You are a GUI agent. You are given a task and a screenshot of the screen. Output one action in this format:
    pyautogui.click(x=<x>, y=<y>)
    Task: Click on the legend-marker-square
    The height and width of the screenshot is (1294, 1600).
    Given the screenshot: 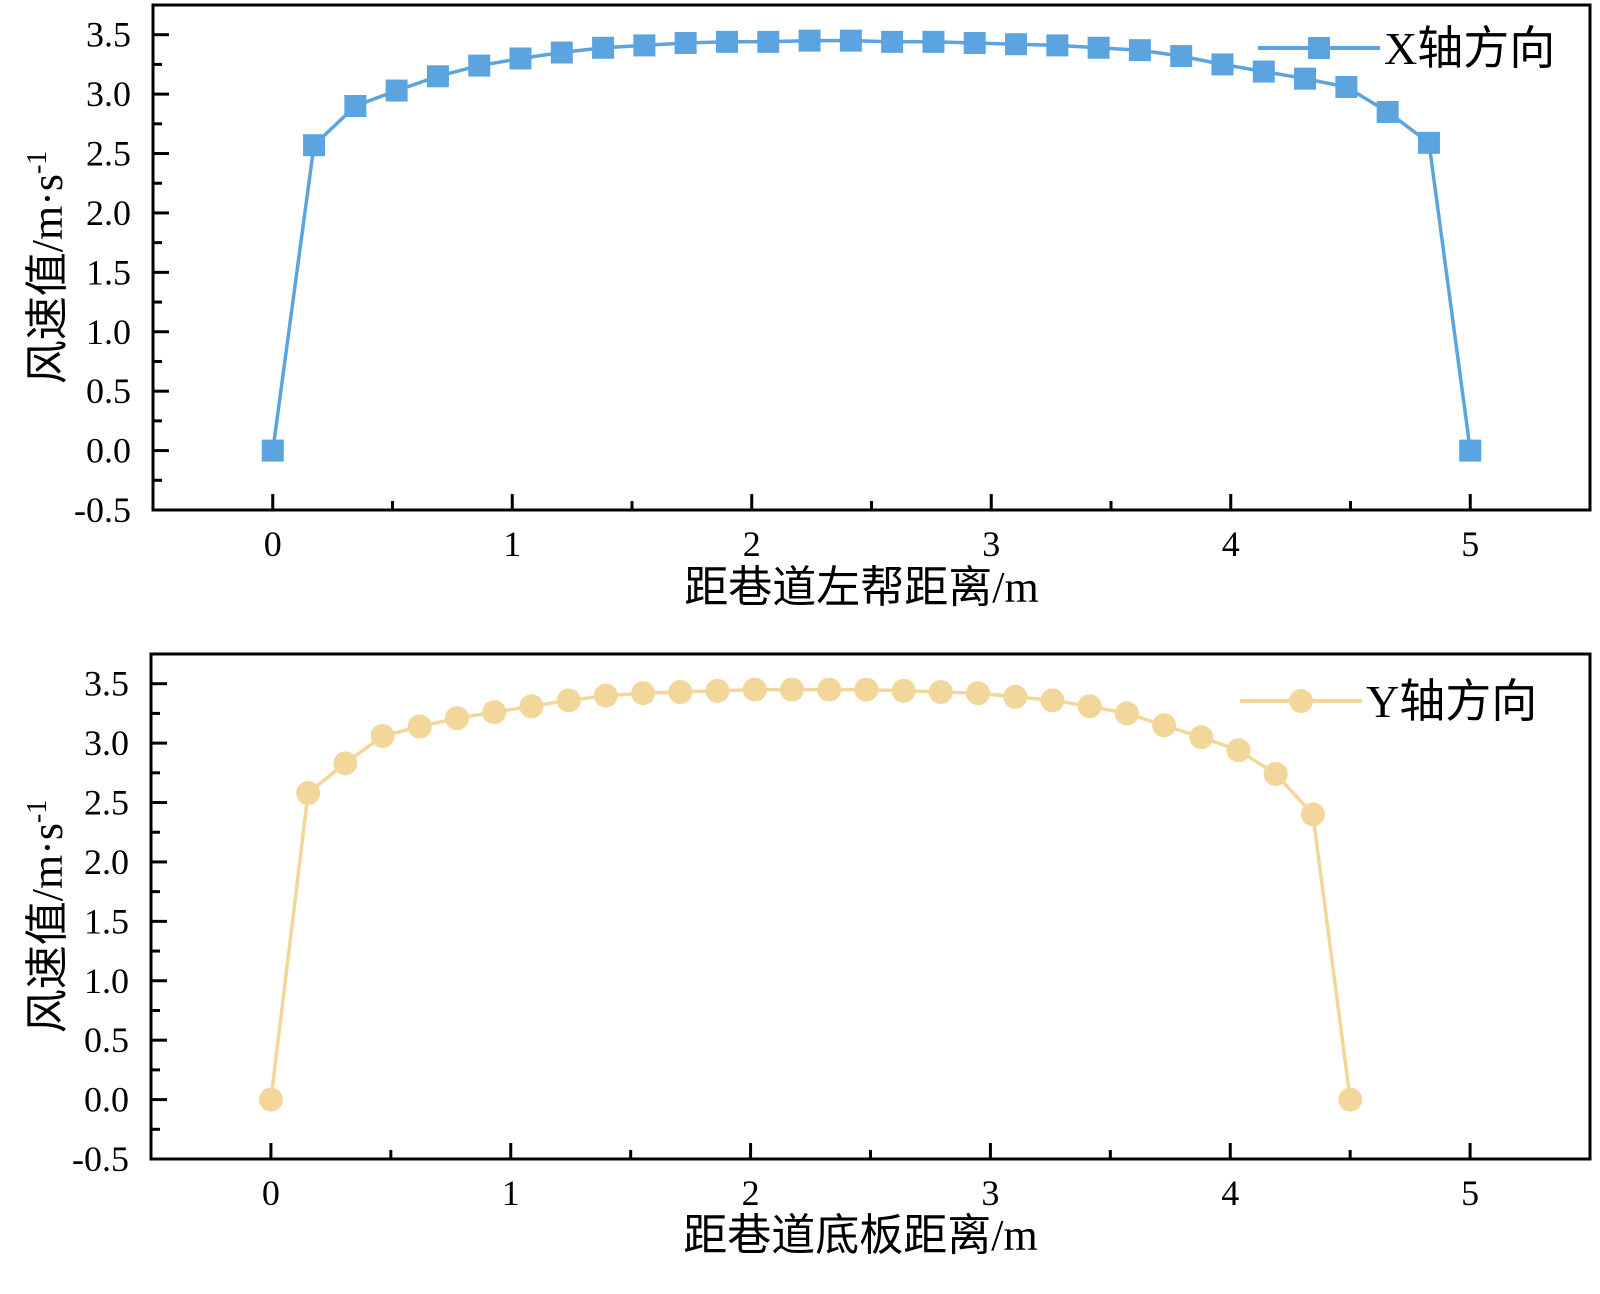 What is the action you would take?
    pyautogui.click(x=1319, y=48)
    